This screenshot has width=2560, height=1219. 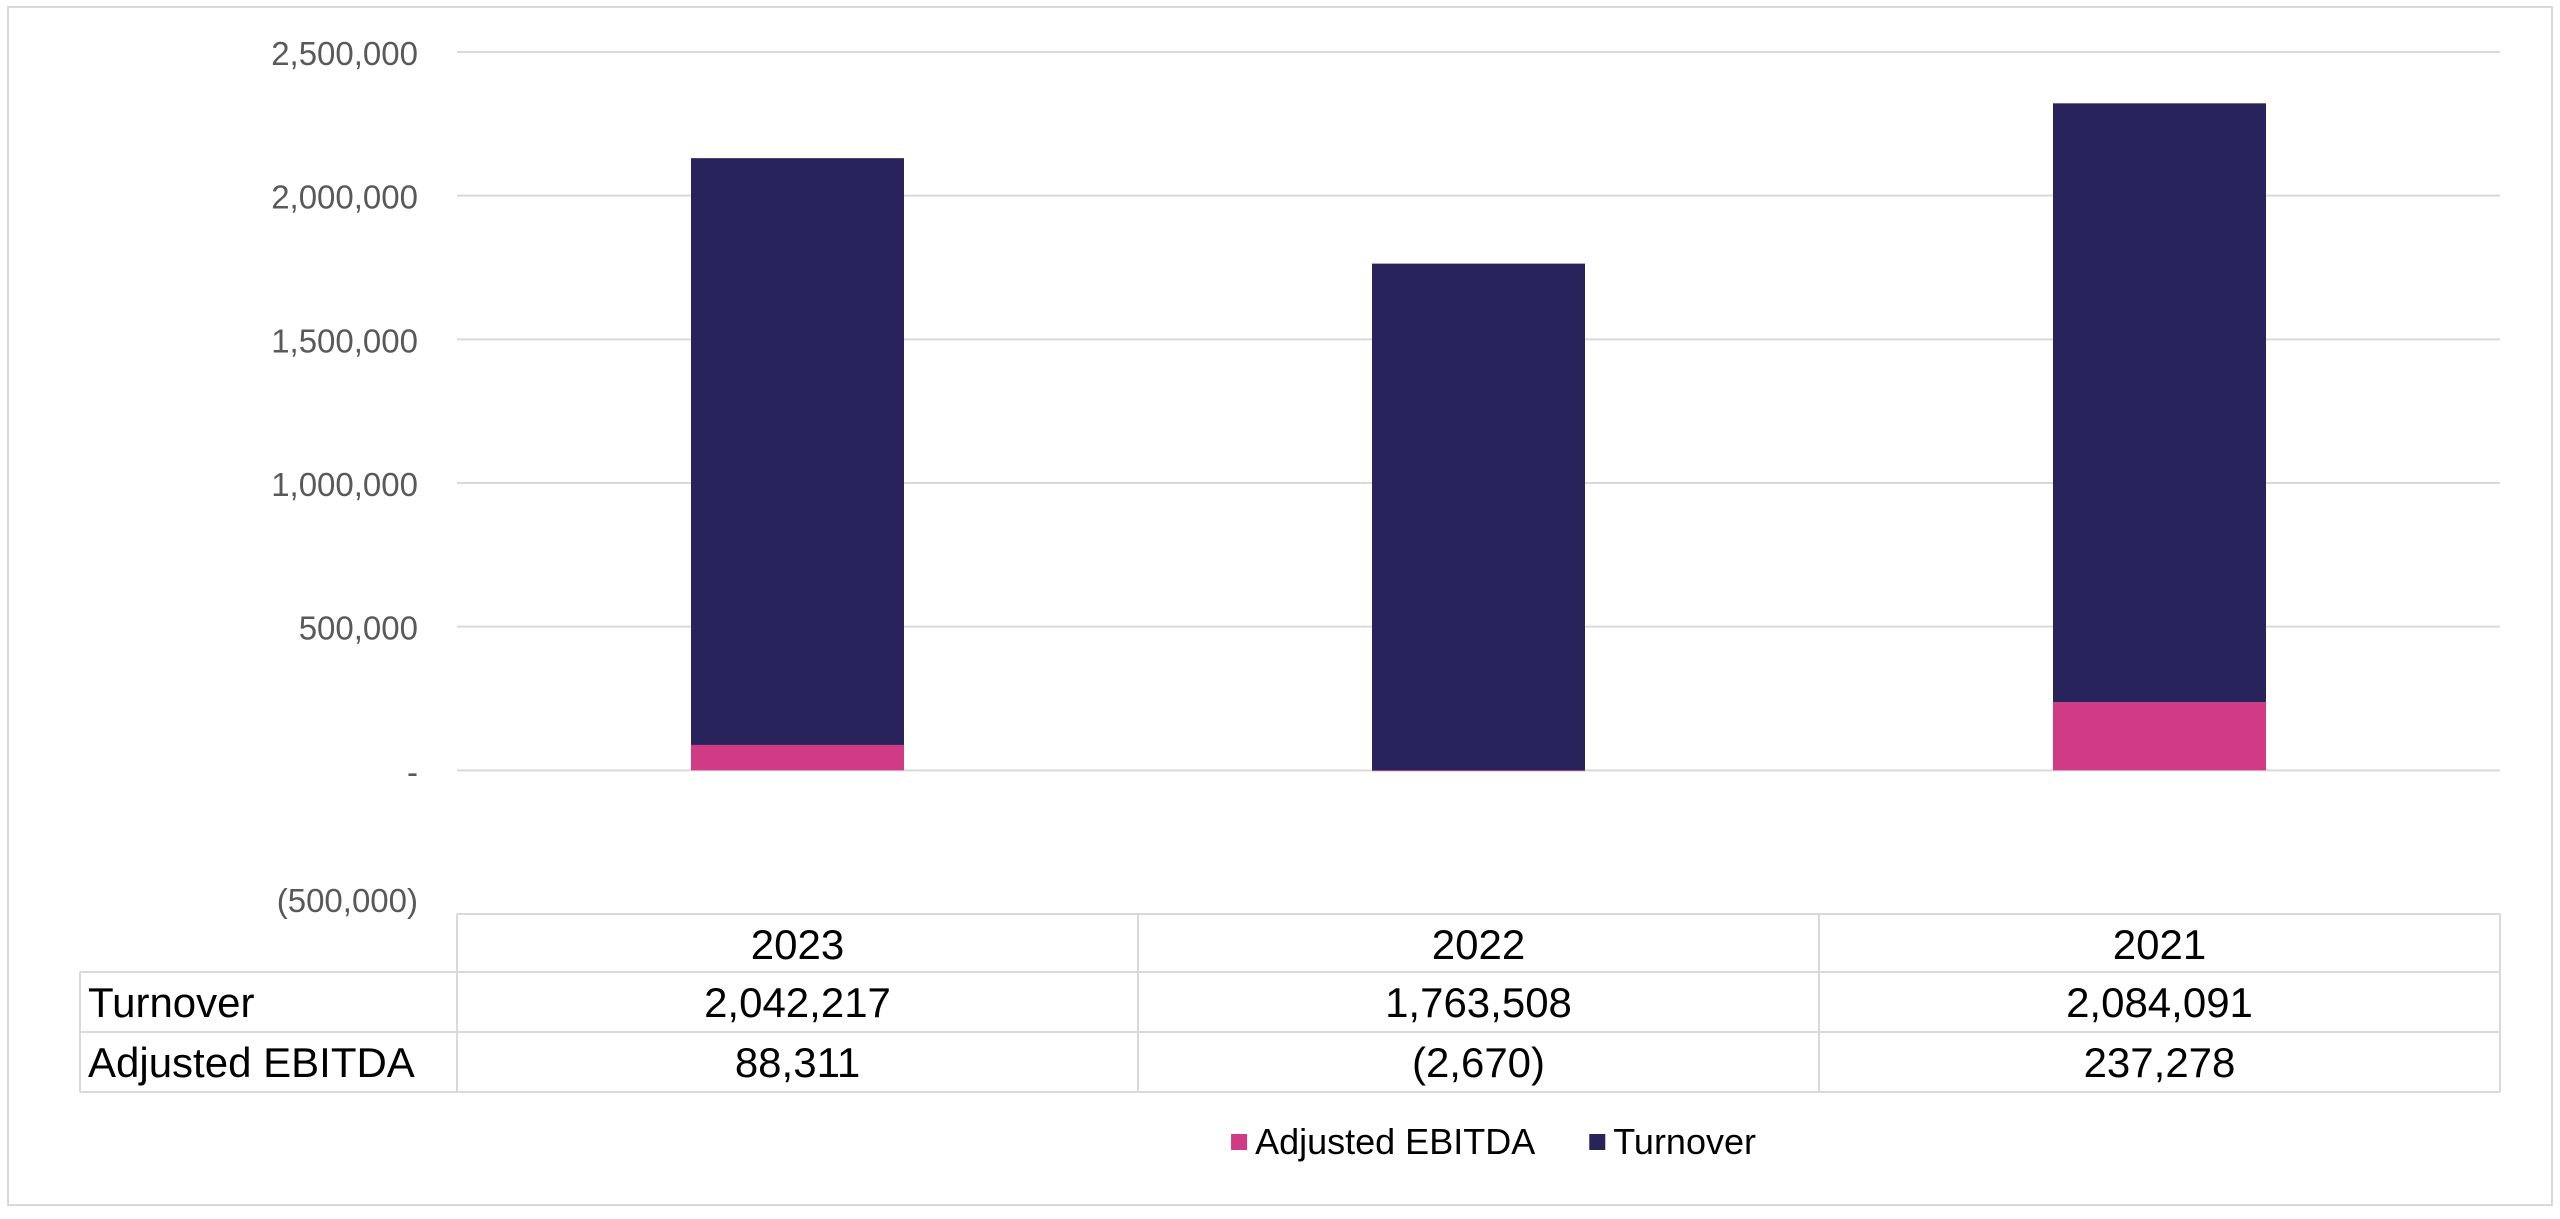 What do you see at coordinates (1395, 1141) in the screenshot?
I see `legend-label: Adjusted EBITDA` at bounding box center [1395, 1141].